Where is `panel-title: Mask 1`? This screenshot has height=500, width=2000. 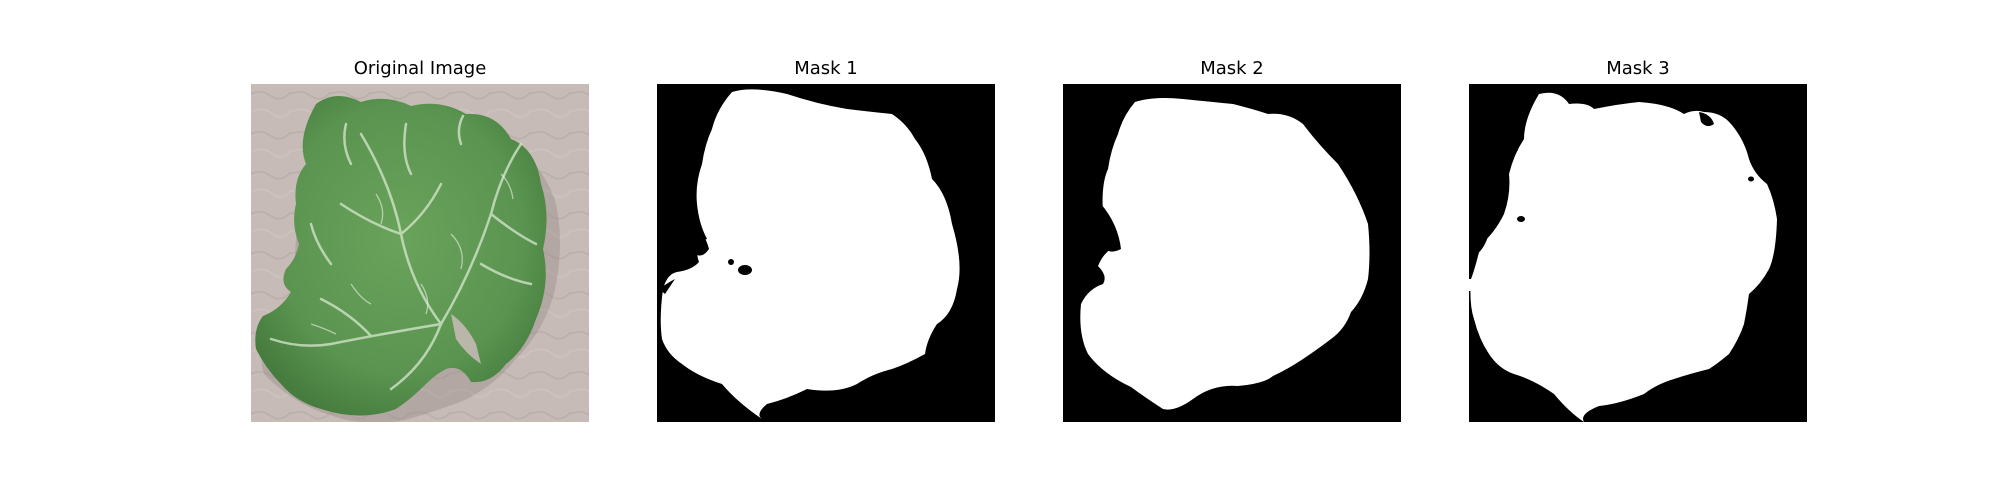 panel-title: Mask 1 is located at coordinates (826, 68).